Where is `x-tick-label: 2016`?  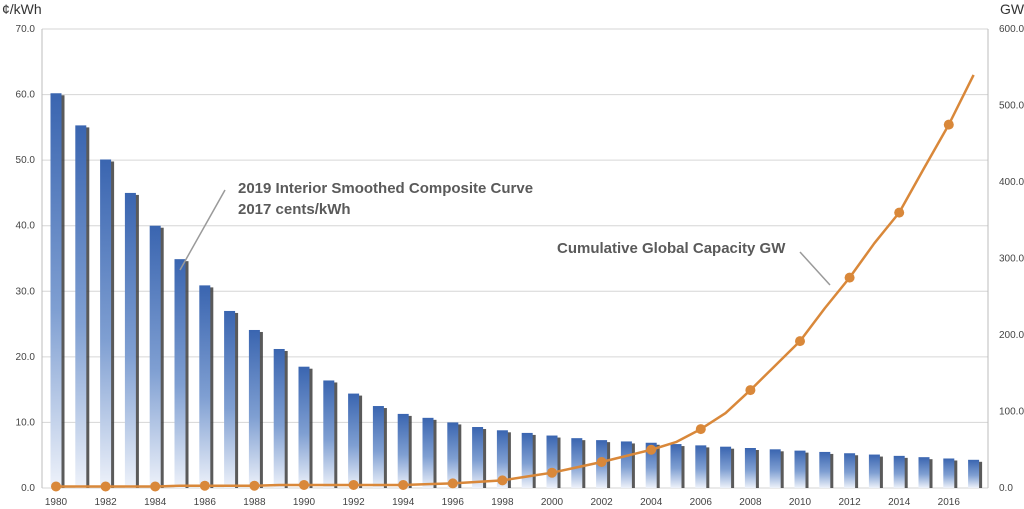 x-tick-label: 2016 is located at coordinates (949, 502).